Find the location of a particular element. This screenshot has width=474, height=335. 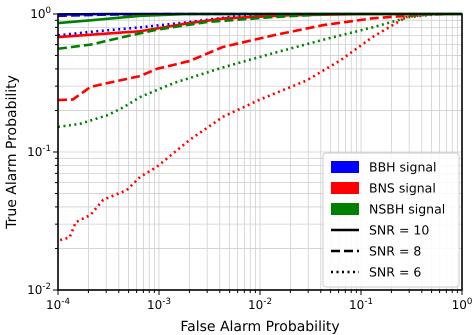

x-tick-label: 10$^{-1}$ is located at coordinates (361, 304).